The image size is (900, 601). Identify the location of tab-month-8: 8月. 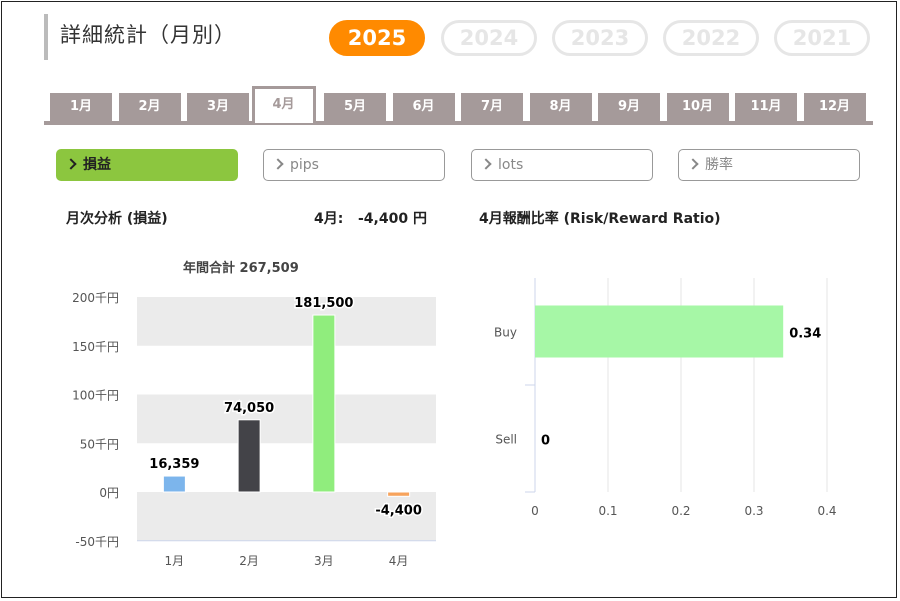
(560, 107).